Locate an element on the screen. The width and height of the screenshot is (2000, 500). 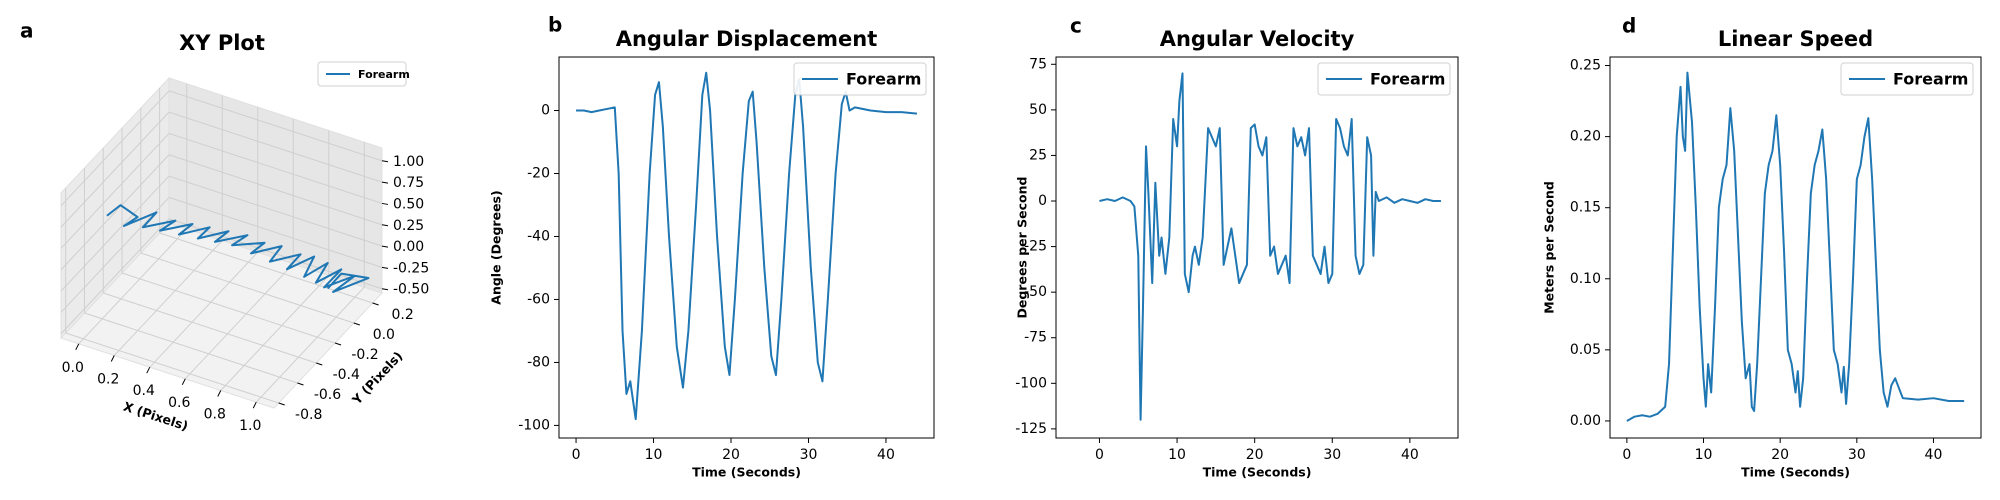
y-tick-label: -125 is located at coordinates (1031, 429).